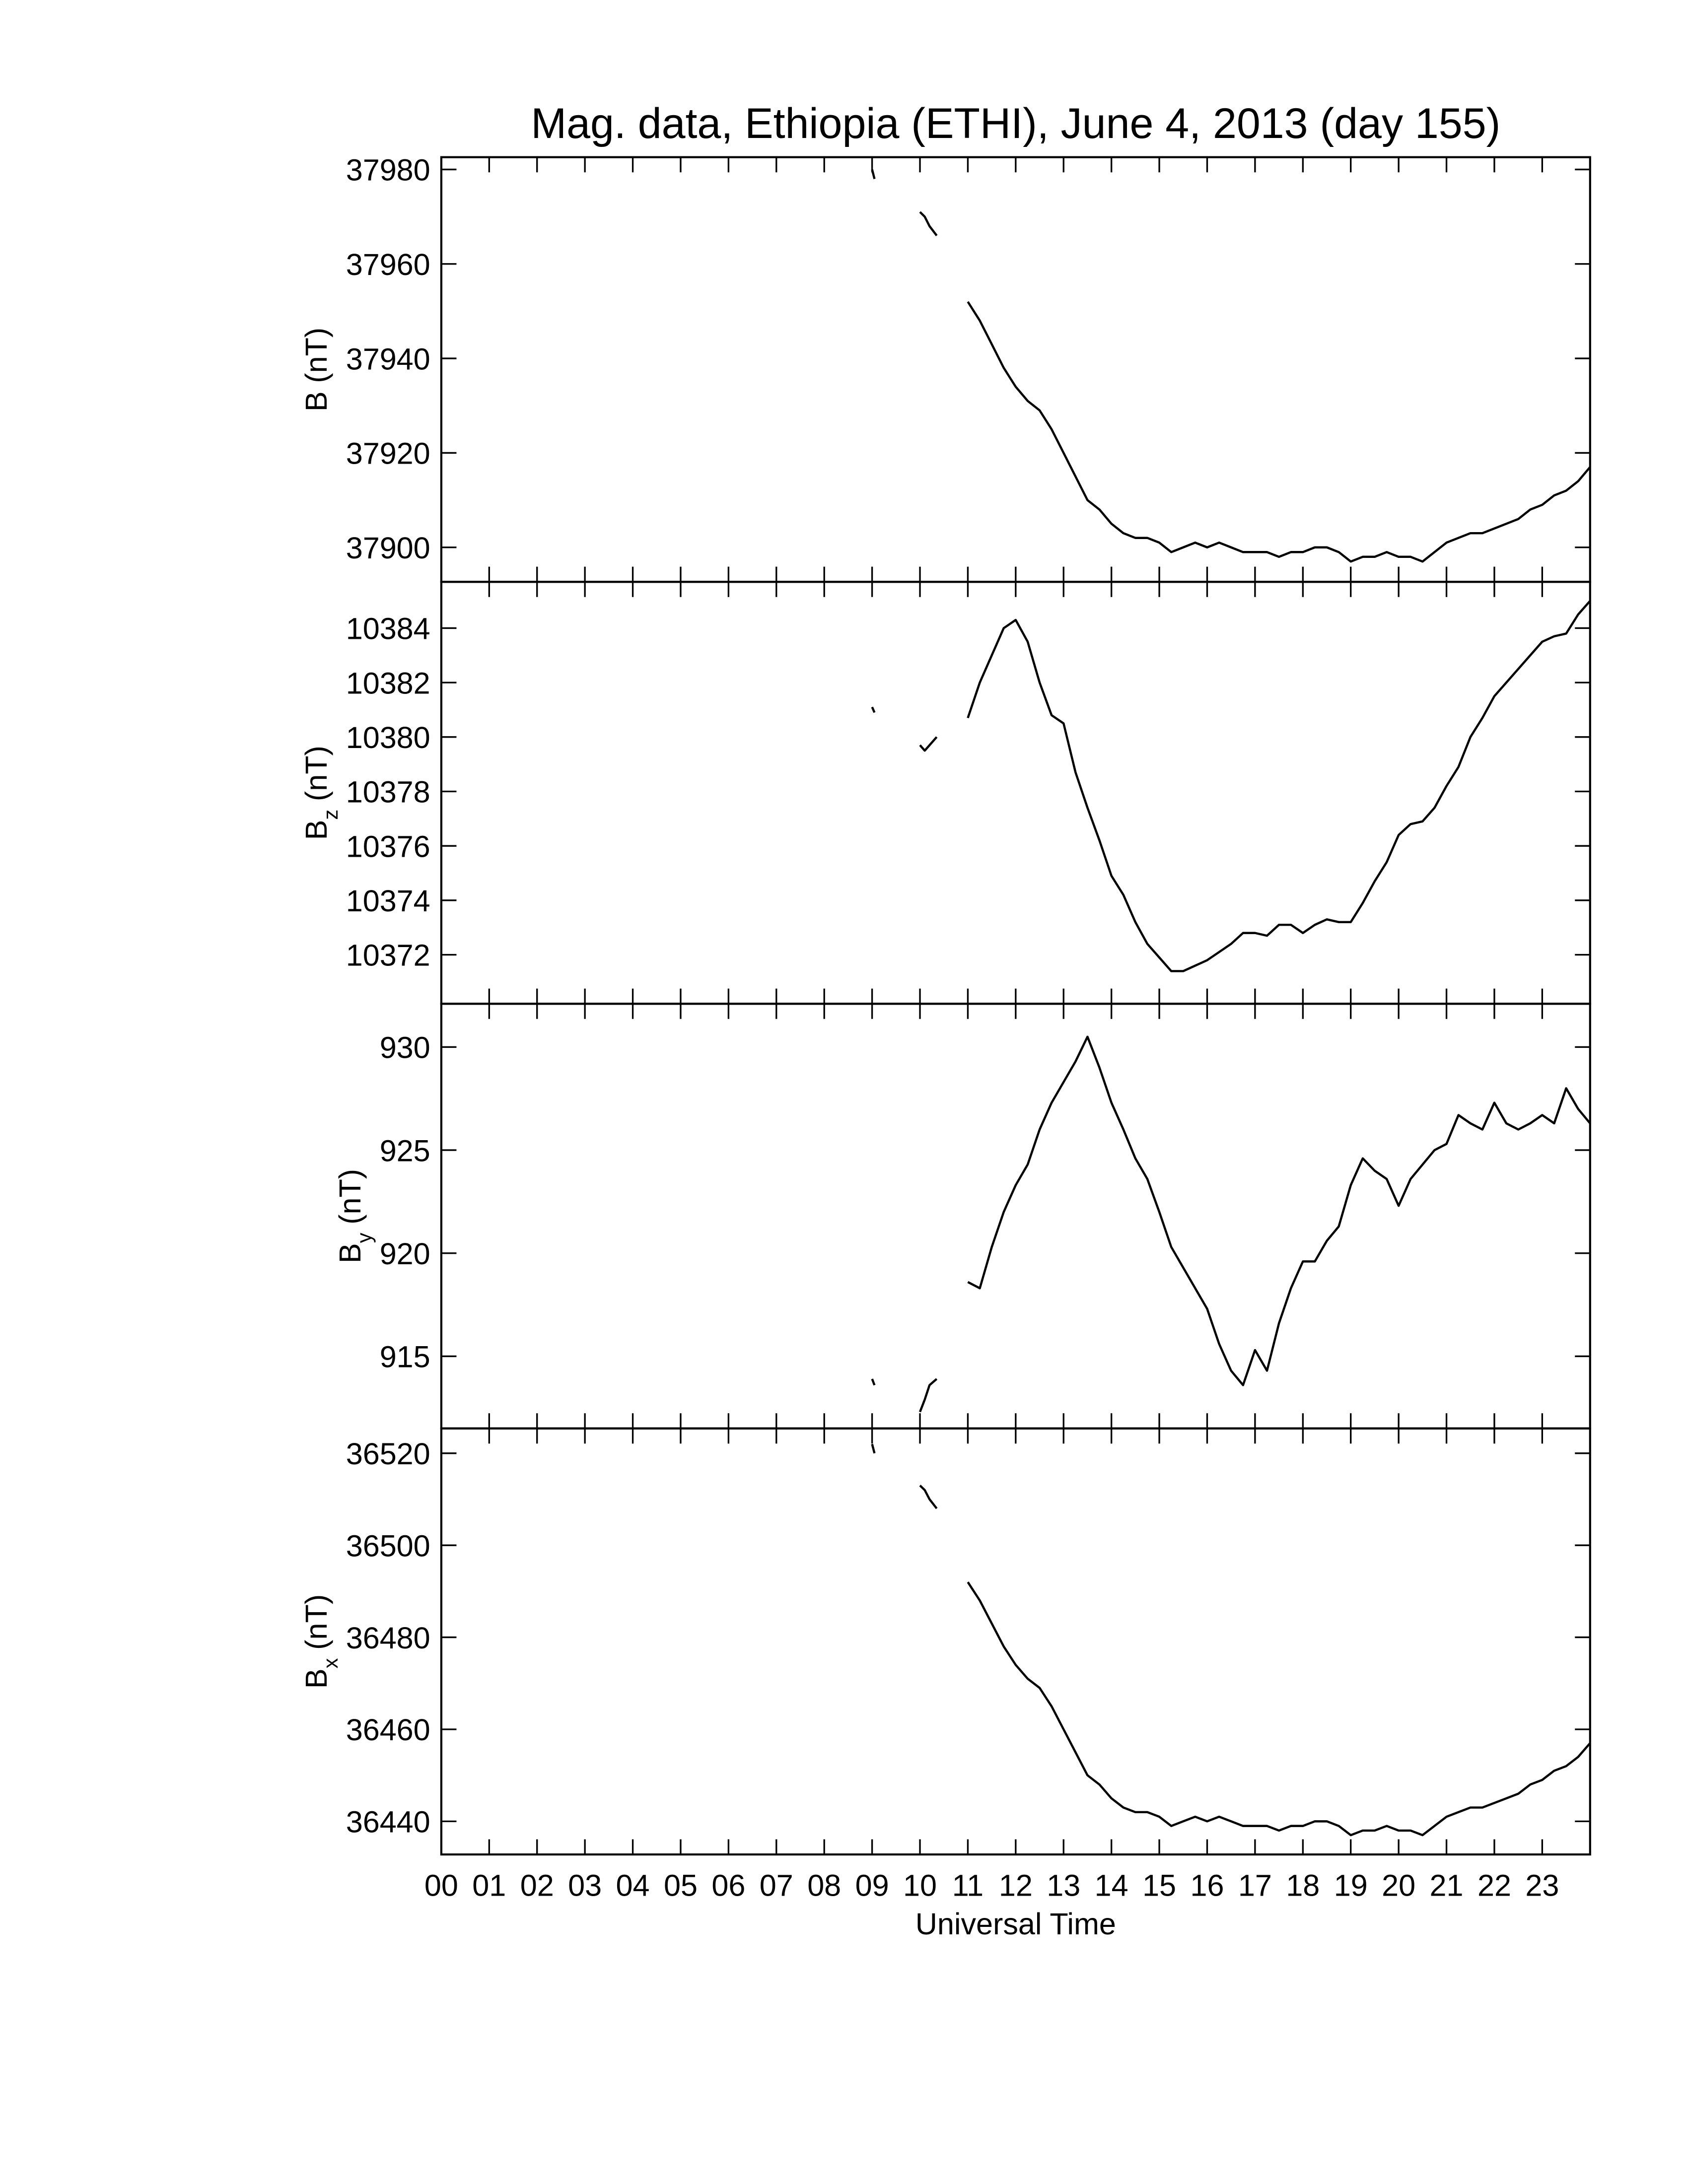  I want to click on x-tick-label: 23, so click(1542, 1885).